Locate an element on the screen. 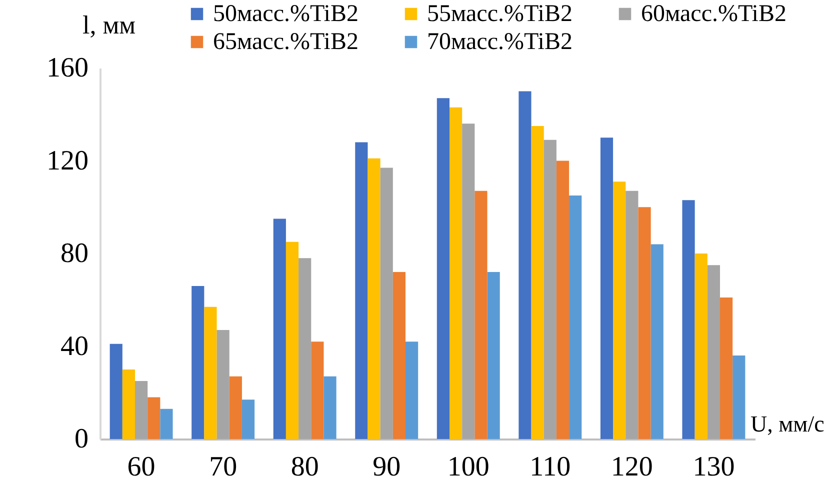  x-tick-label: 130 is located at coordinates (713, 467).